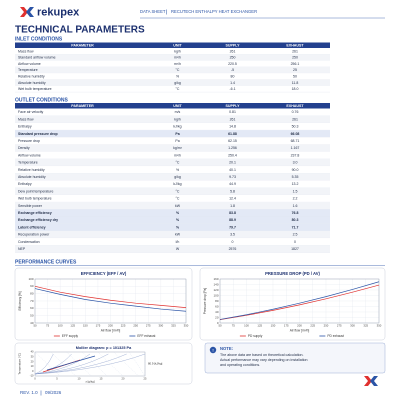 This screenshot has height=400, width=400. I want to click on table-cell: %, so click(177, 170).